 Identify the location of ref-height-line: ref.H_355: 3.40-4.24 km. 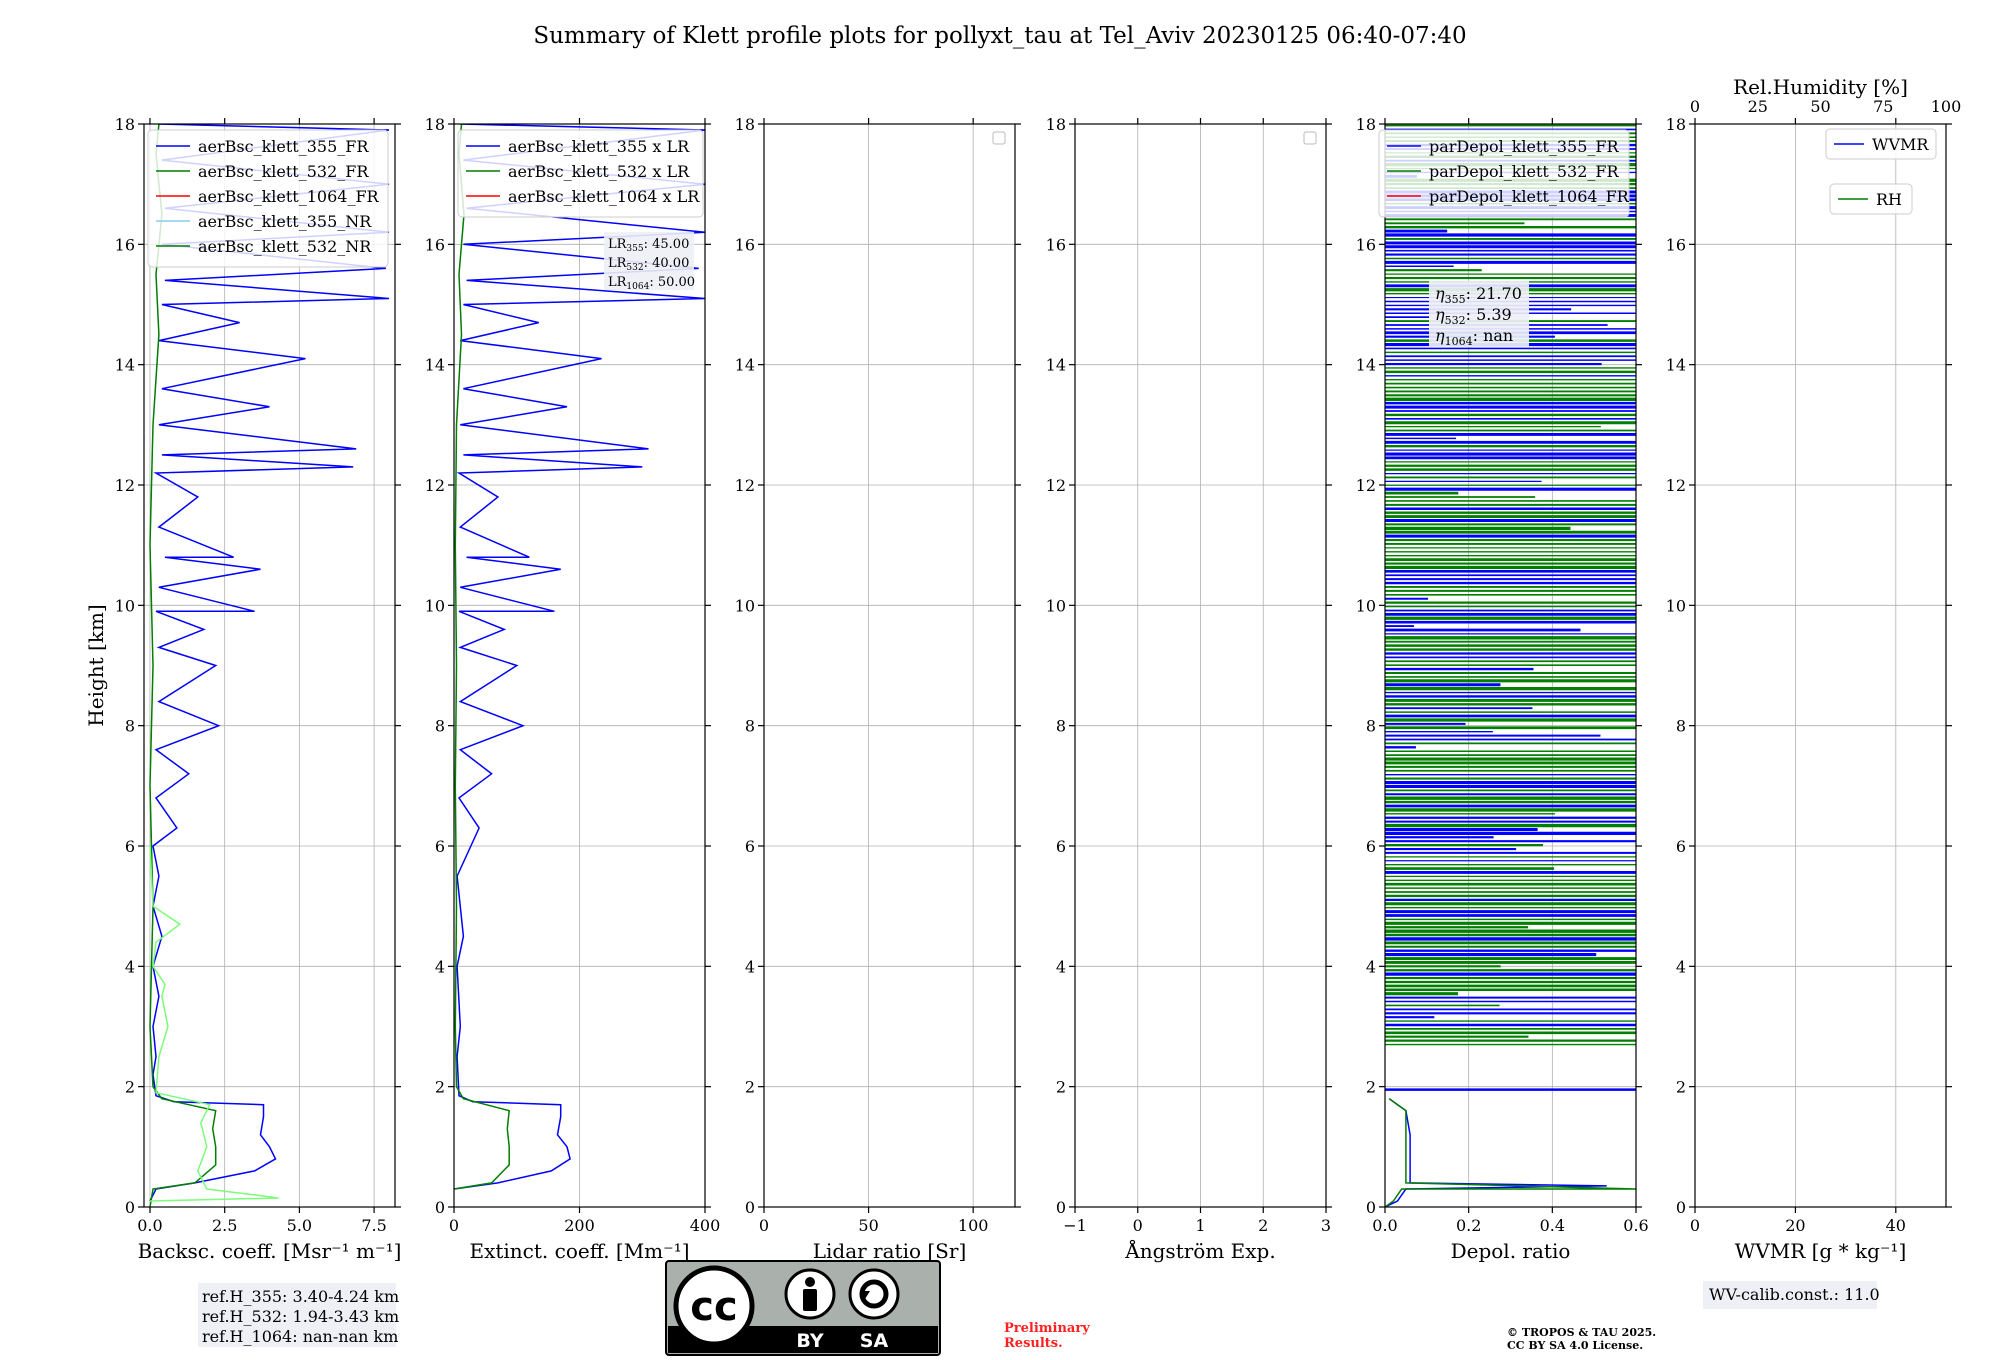
(300, 1296).